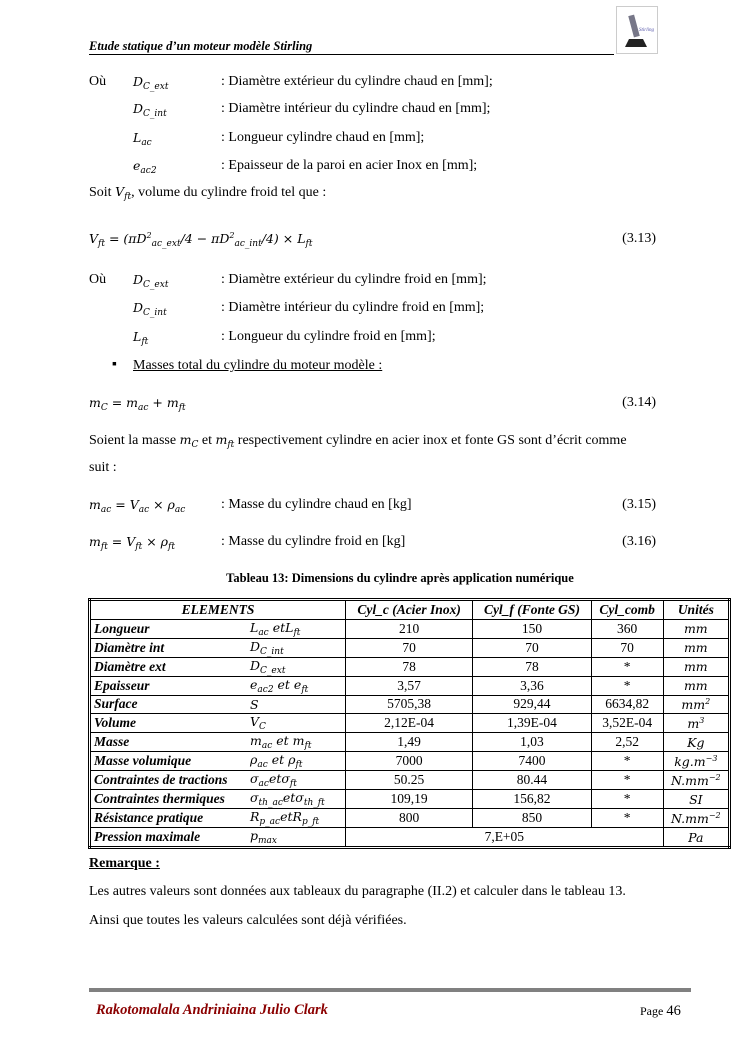  What do you see at coordinates (532, 628) in the screenshot?
I see `cell-f: 150` at bounding box center [532, 628].